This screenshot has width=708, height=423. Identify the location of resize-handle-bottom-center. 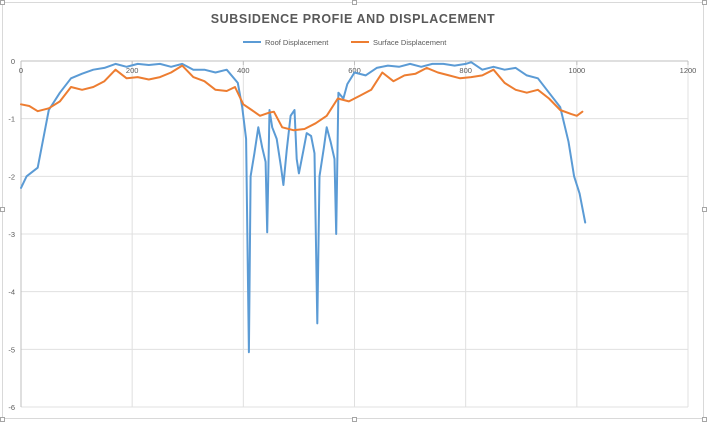
(354, 419).